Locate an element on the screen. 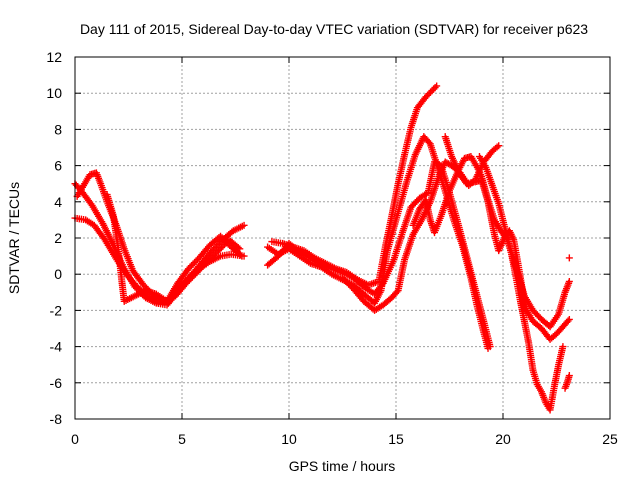 Image resolution: width=640 pixels, height=480 pixels. x-tick-label: 5 is located at coordinates (182, 439).